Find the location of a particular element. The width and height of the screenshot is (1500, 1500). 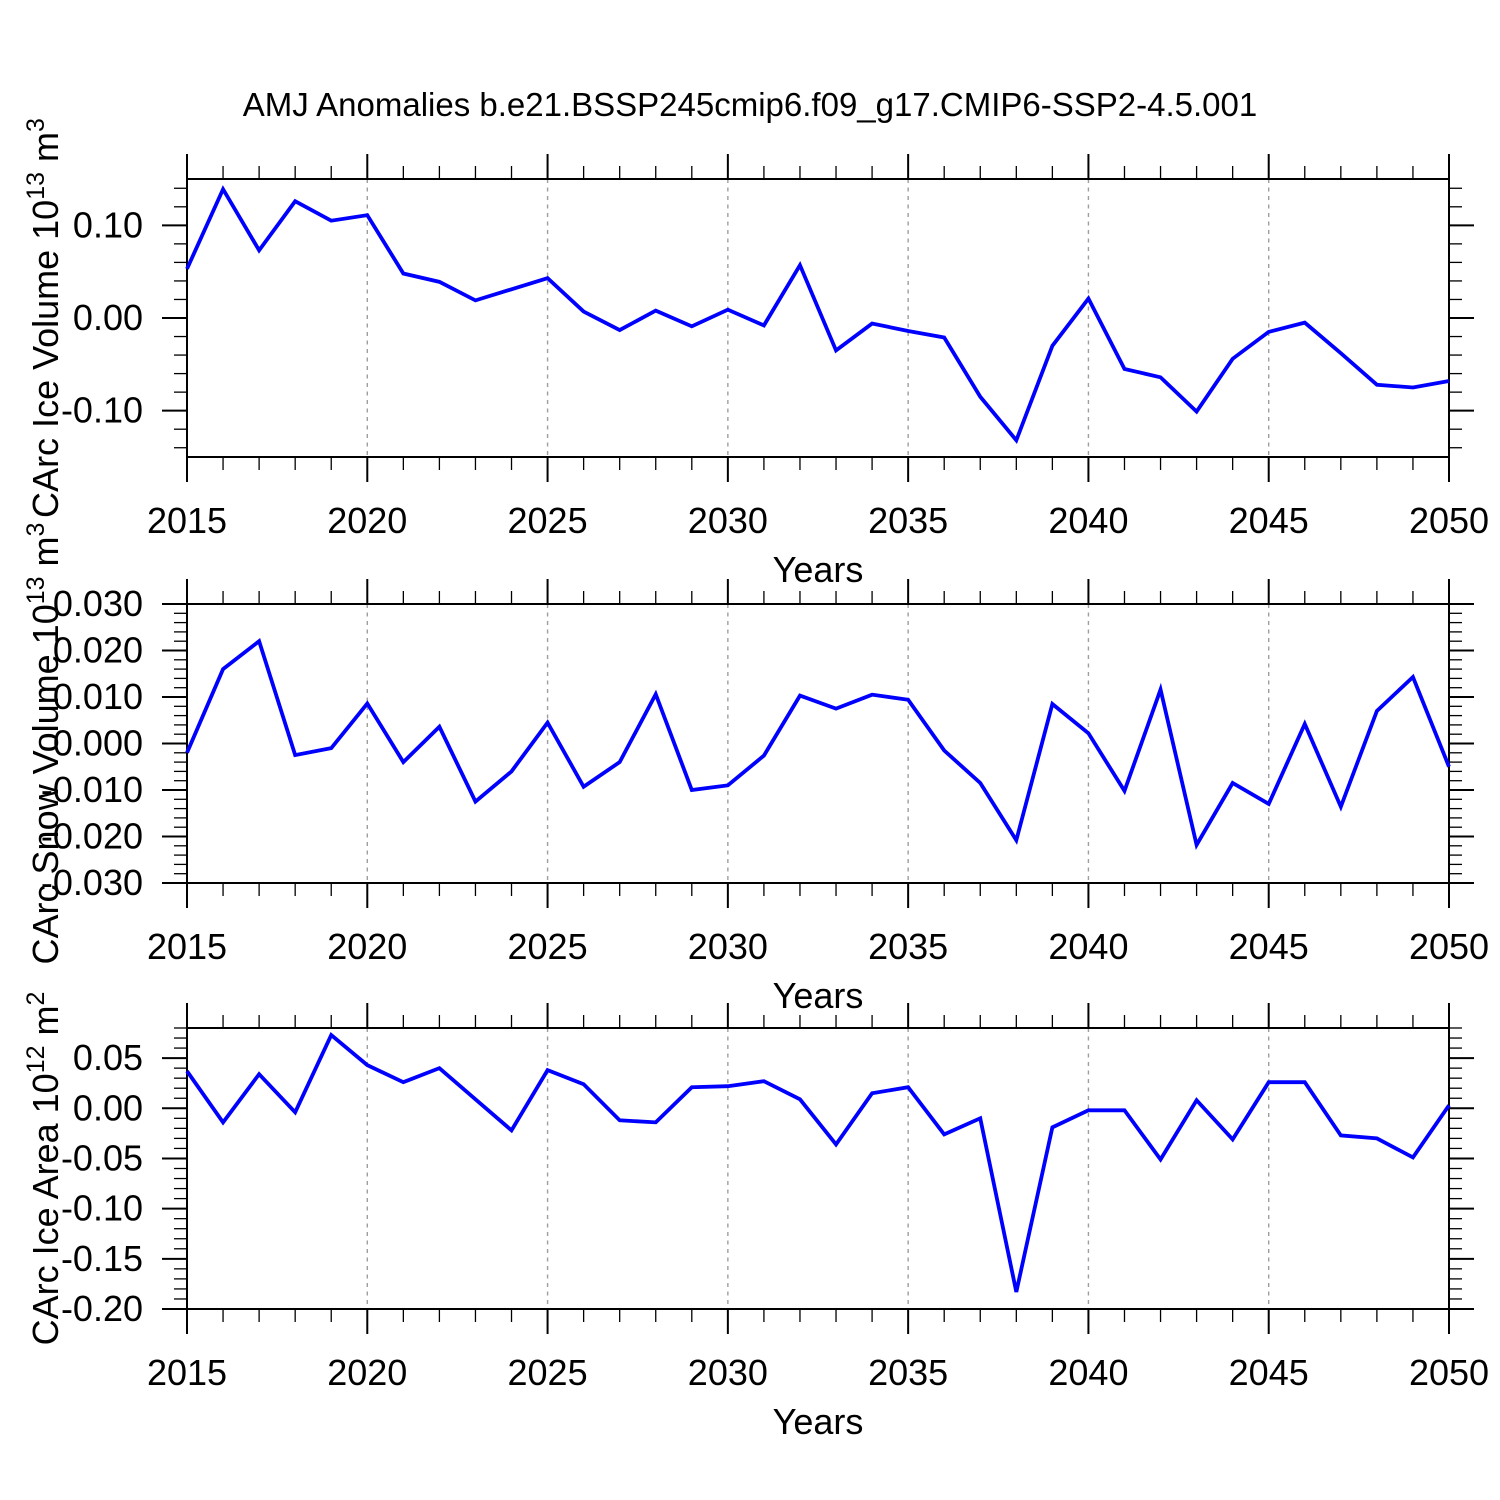

carc-ice-area-line is located at coordinates (818, 1162).